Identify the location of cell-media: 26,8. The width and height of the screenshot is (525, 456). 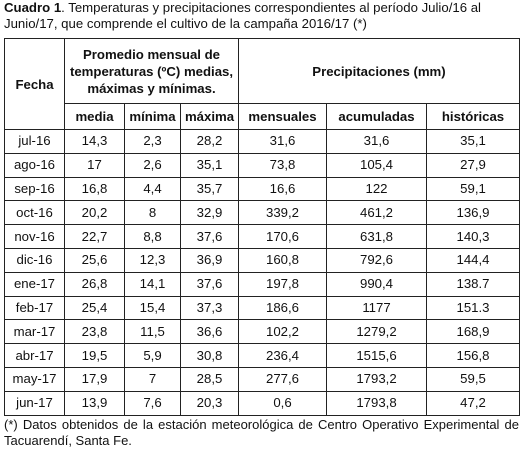
(94, 284).